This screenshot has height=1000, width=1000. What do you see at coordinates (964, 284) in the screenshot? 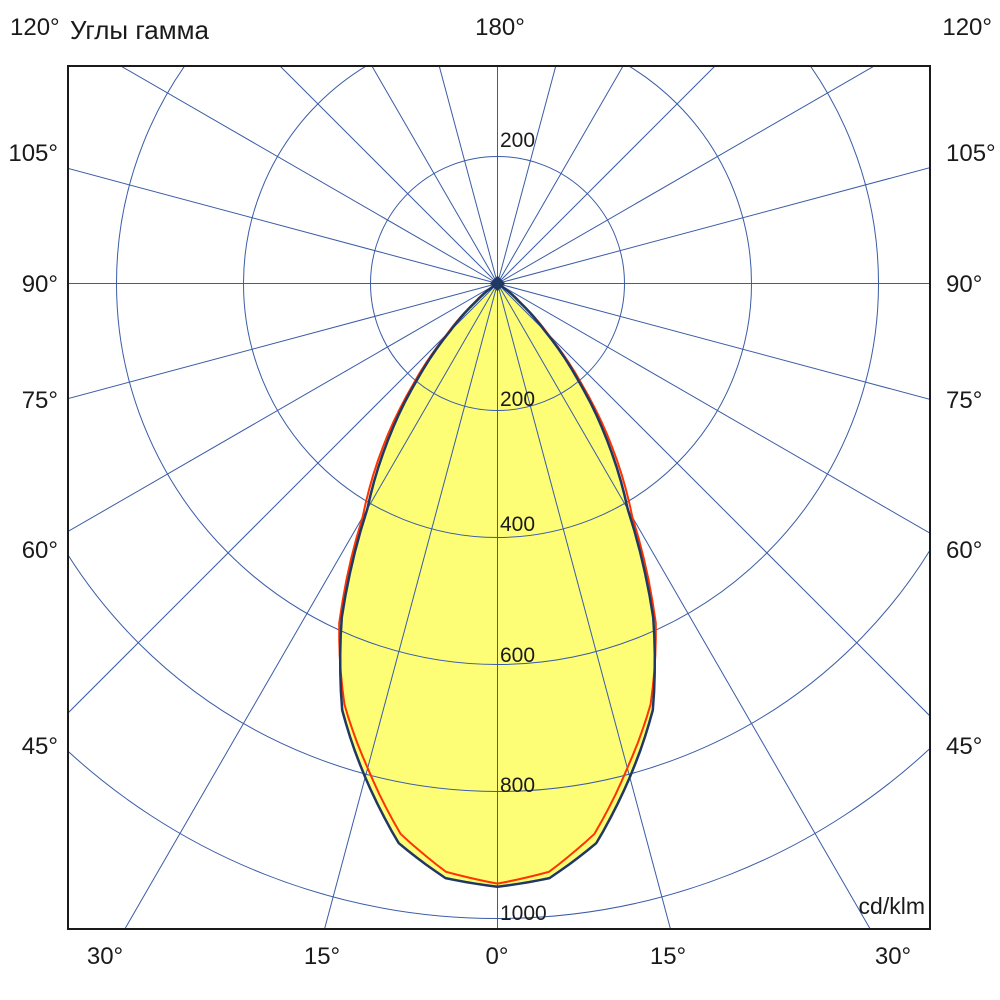
I see `gamma-angle-label-right-90: 90°` at bounding box center [964, 284].